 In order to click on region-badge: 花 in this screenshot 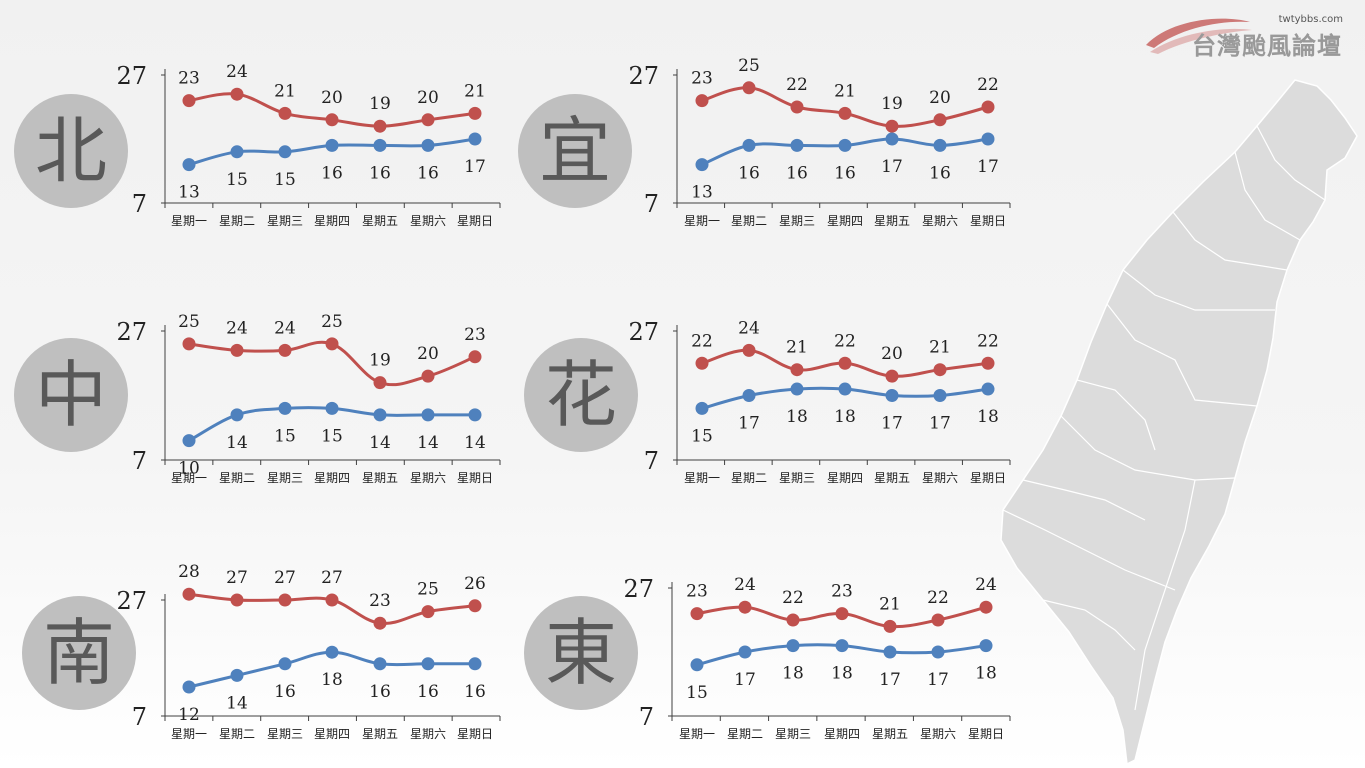, I will do `click(581, 395)`.